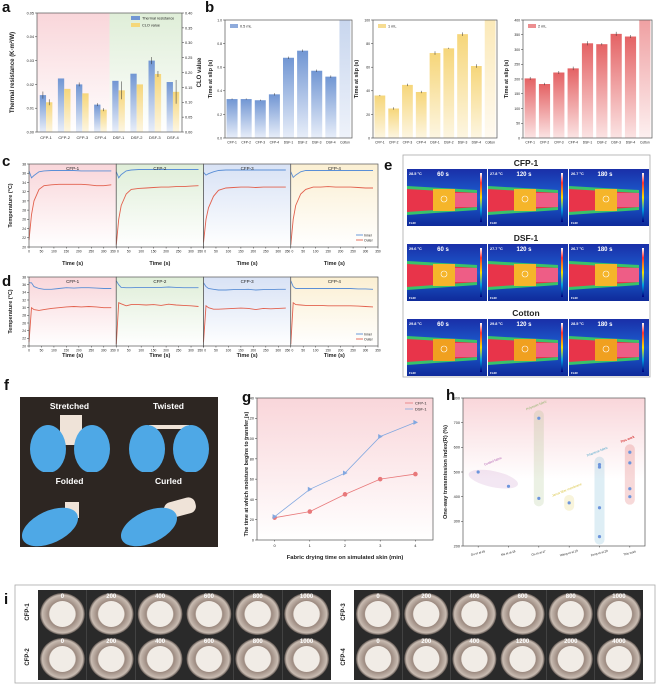 Image resolution: width=661 pixels, height=687 pixels. Describe the element at coordinates (369, 138) in the screenshot. I see `y-tick-label: 0` at that location.